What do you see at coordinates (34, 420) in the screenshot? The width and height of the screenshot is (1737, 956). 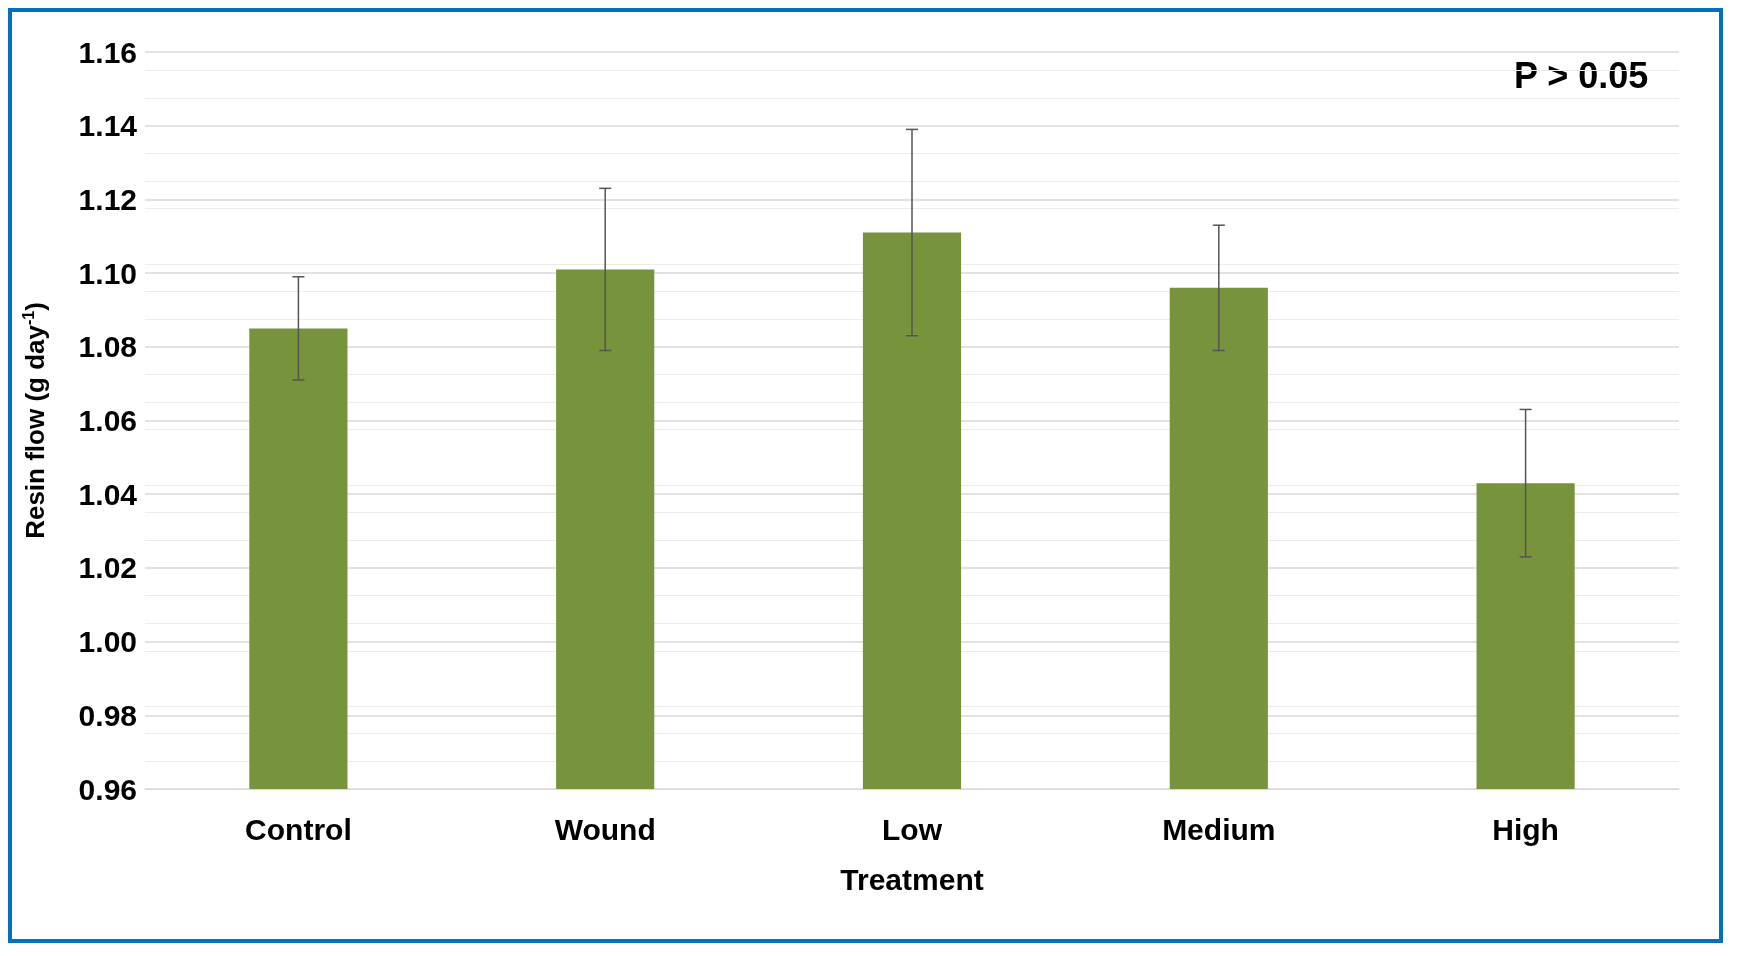 I see `y-axis-title: Resin flow (g day-1)` at bounding box center [34, 420].